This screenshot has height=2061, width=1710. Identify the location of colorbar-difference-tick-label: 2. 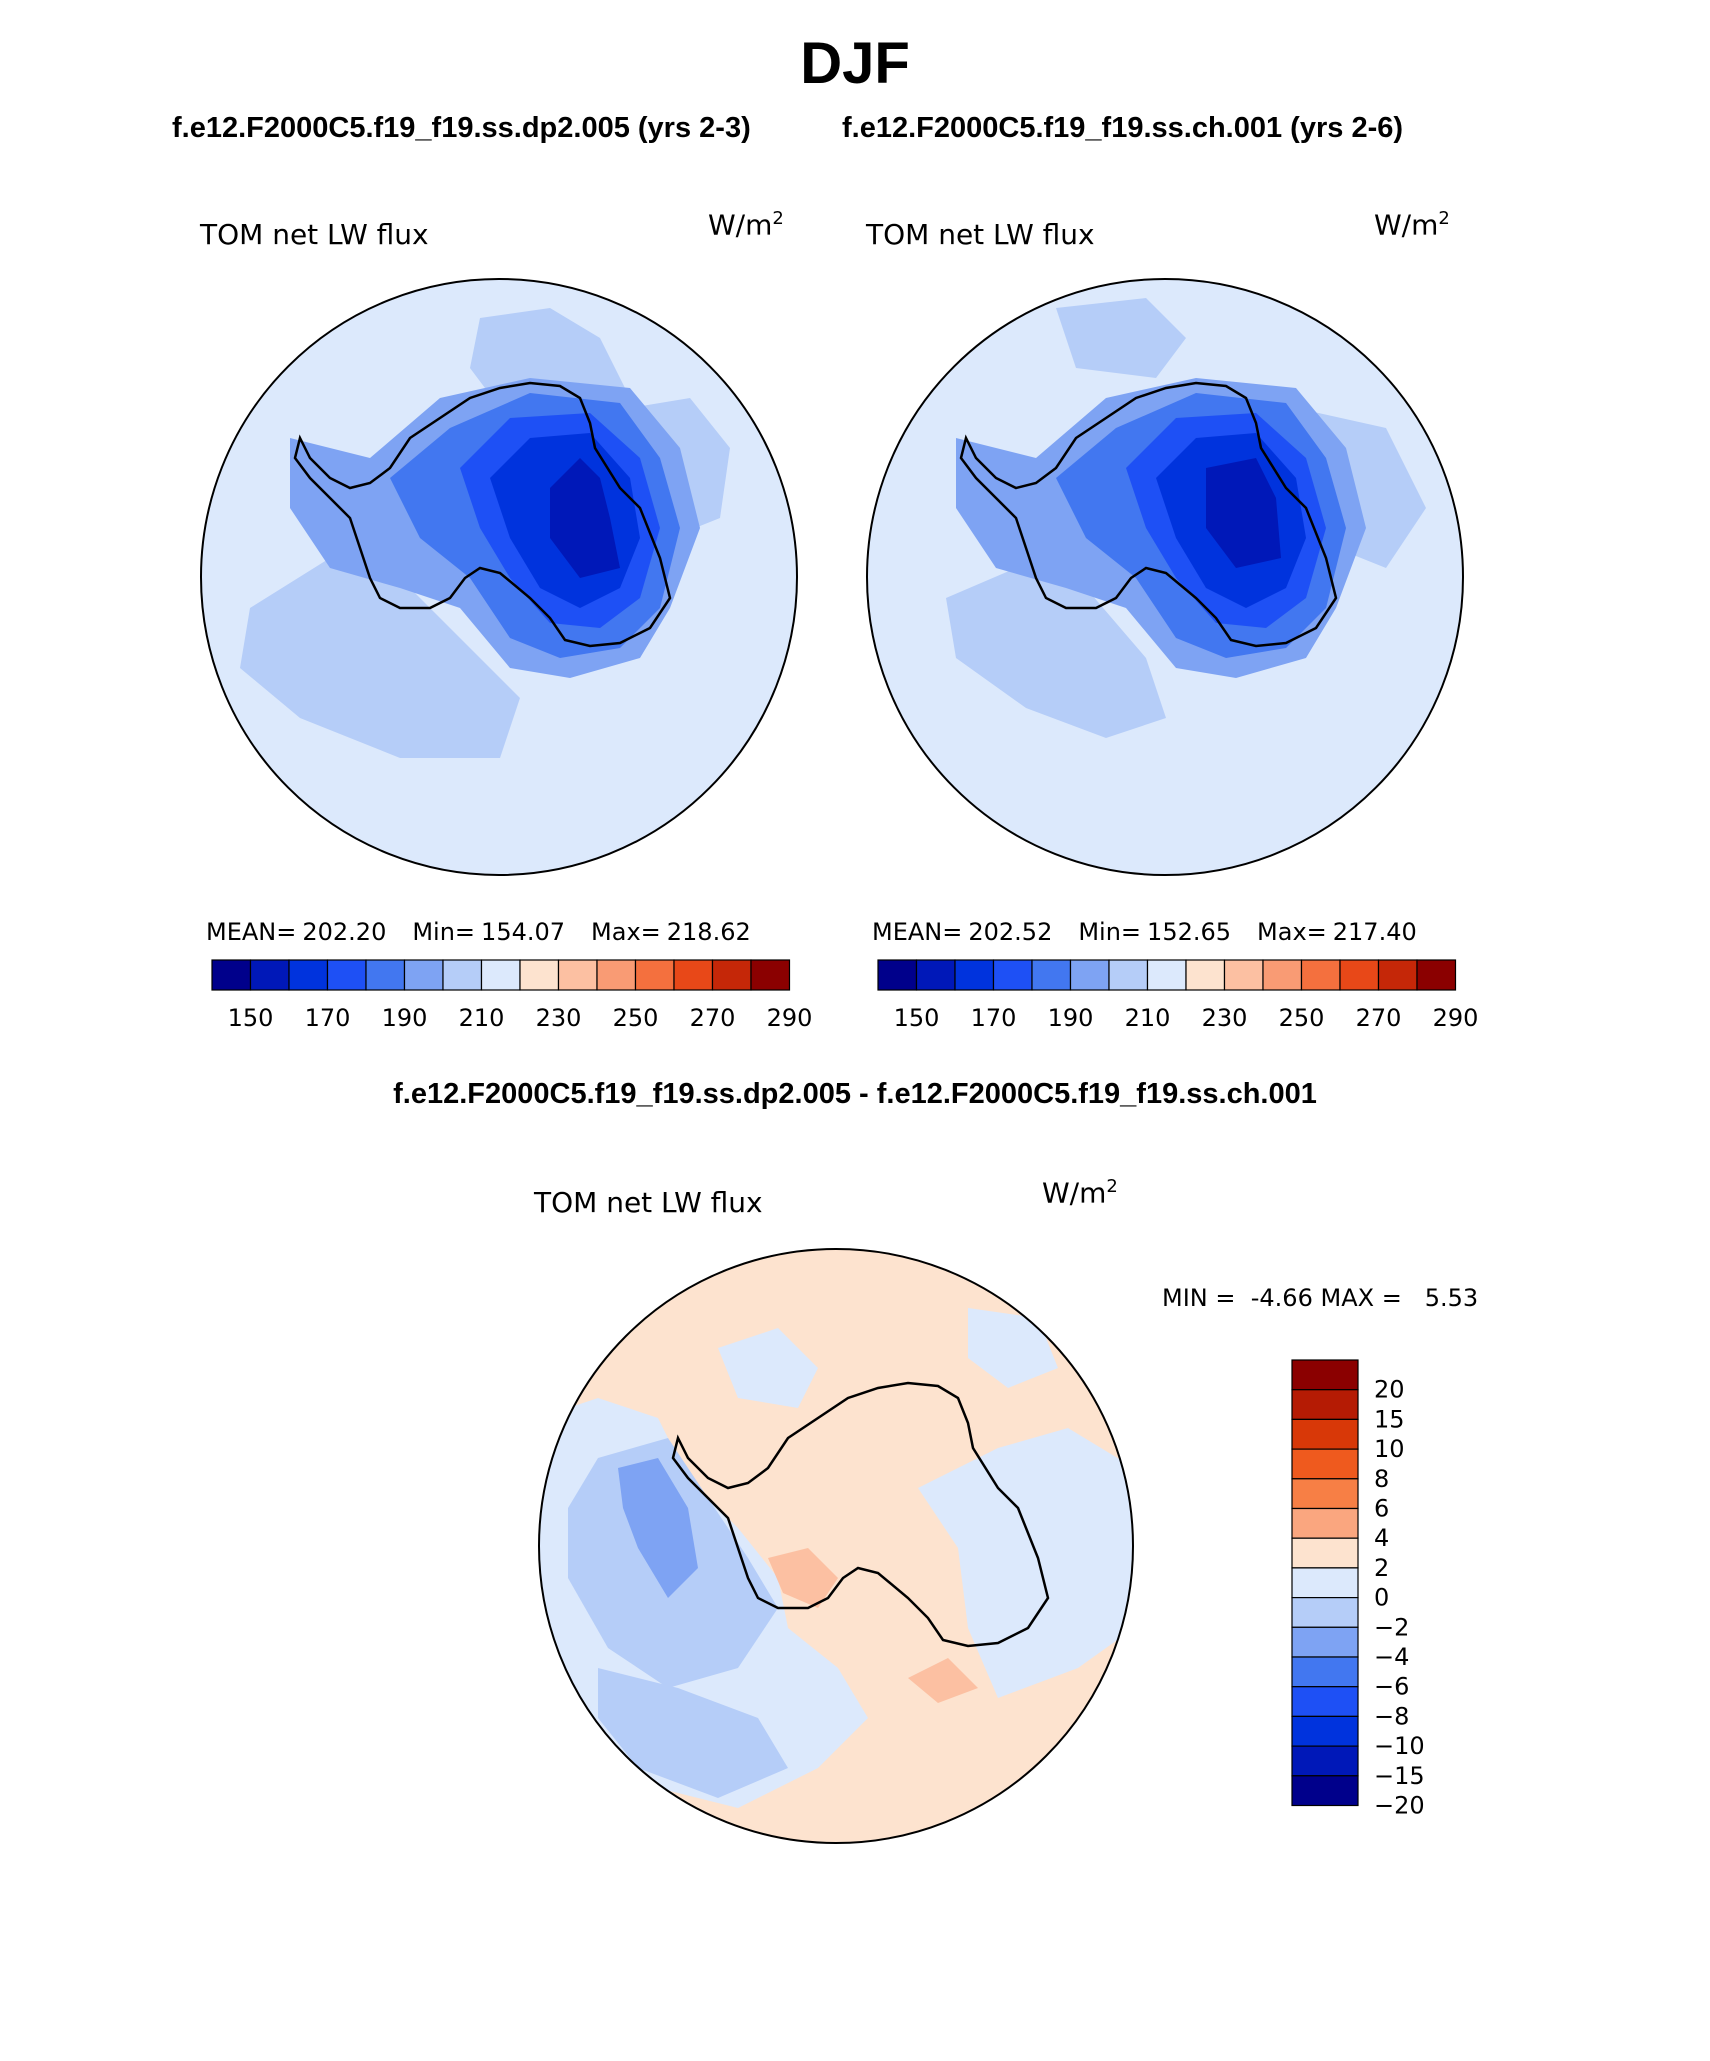
(1381, 1568).